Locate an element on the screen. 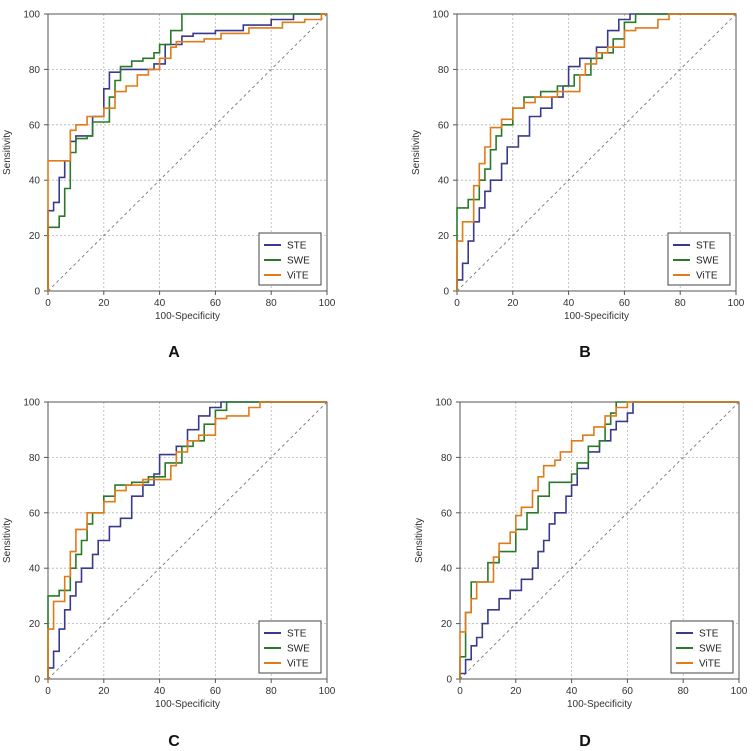  panel-label-b: B is located at coordinates (585, 352).